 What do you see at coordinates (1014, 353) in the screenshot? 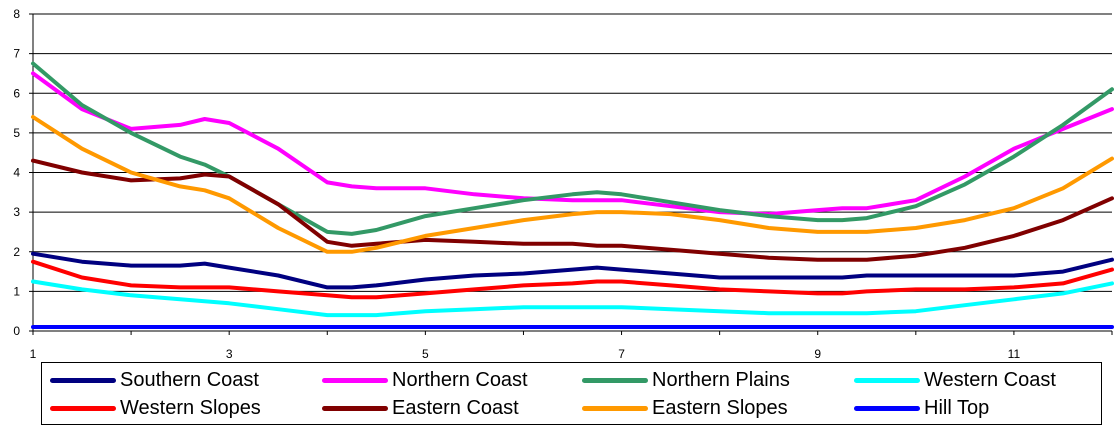
I see `x-tick-label: 11` at bounding box center [1014, 353].